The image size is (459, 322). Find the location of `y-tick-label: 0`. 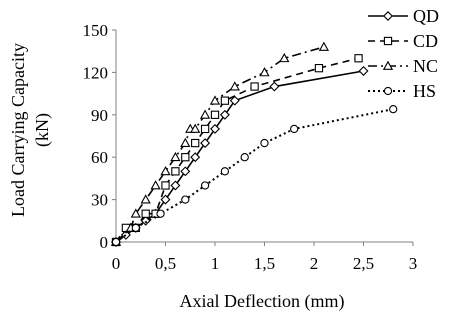

y-tick-label: 0 is located at coordinates (104, 242).